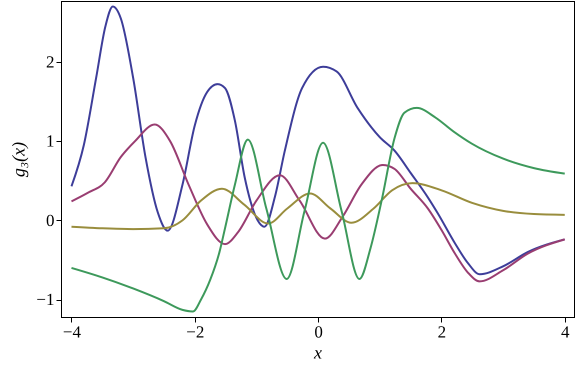  I want to click on y-tick-label: 0, so click(50, 220).